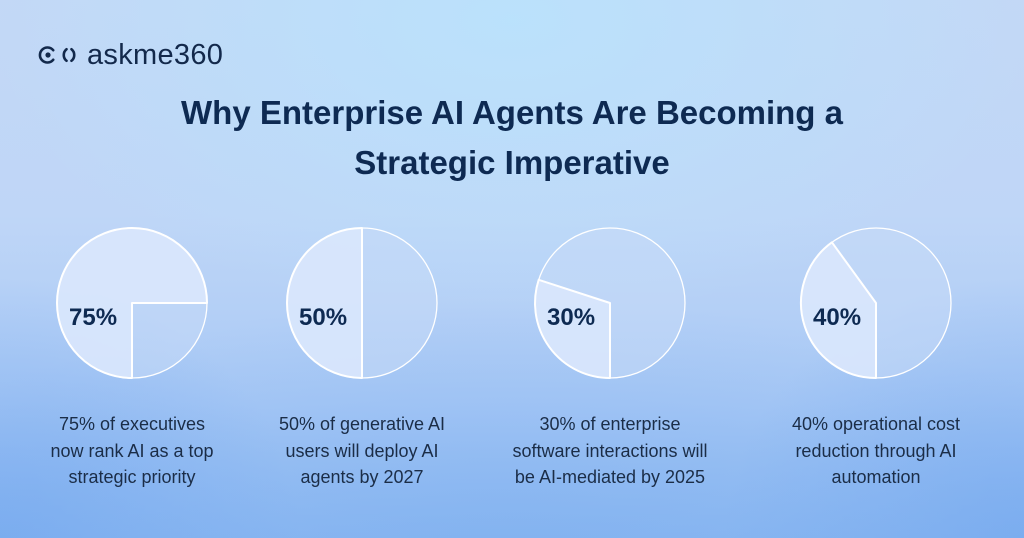  I want to click on askme360-logo-icon, so click(57, 55).